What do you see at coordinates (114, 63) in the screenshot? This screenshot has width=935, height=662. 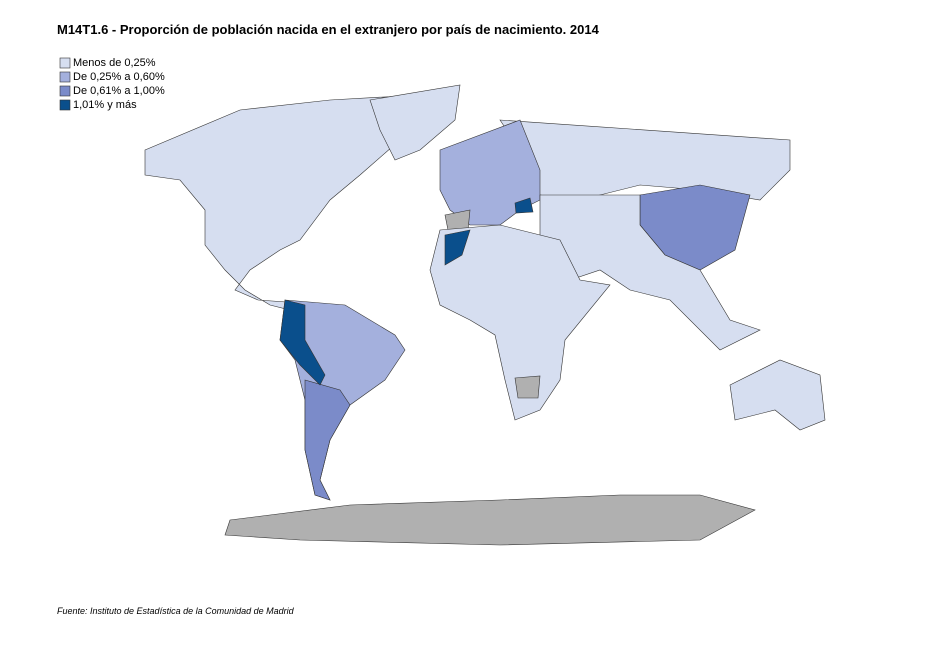 I see `legend-label: Menos de 0,25%` at bounding box center [114, 63].